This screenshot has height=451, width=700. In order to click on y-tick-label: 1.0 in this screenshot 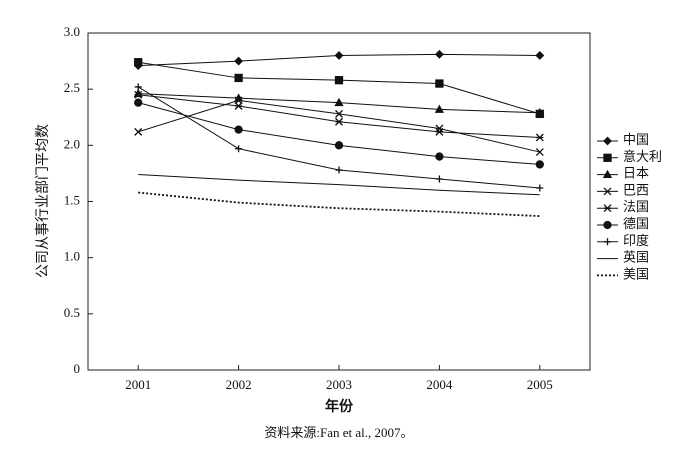, I will do `click(72, 256)`.